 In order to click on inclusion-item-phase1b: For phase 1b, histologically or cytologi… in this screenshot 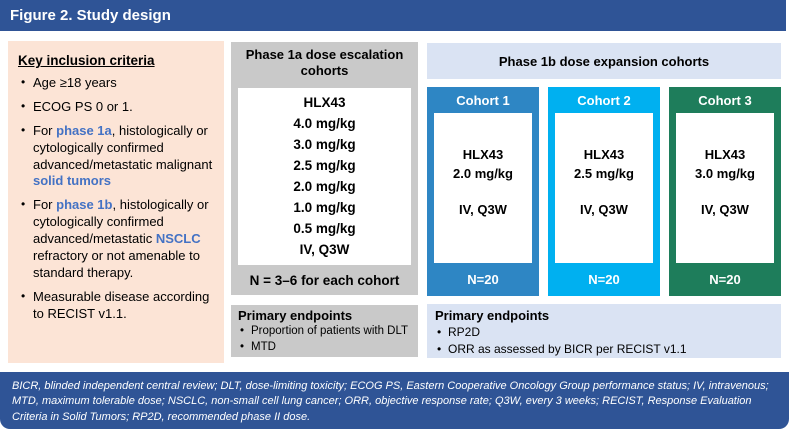, I will do `click(116, 239)`.